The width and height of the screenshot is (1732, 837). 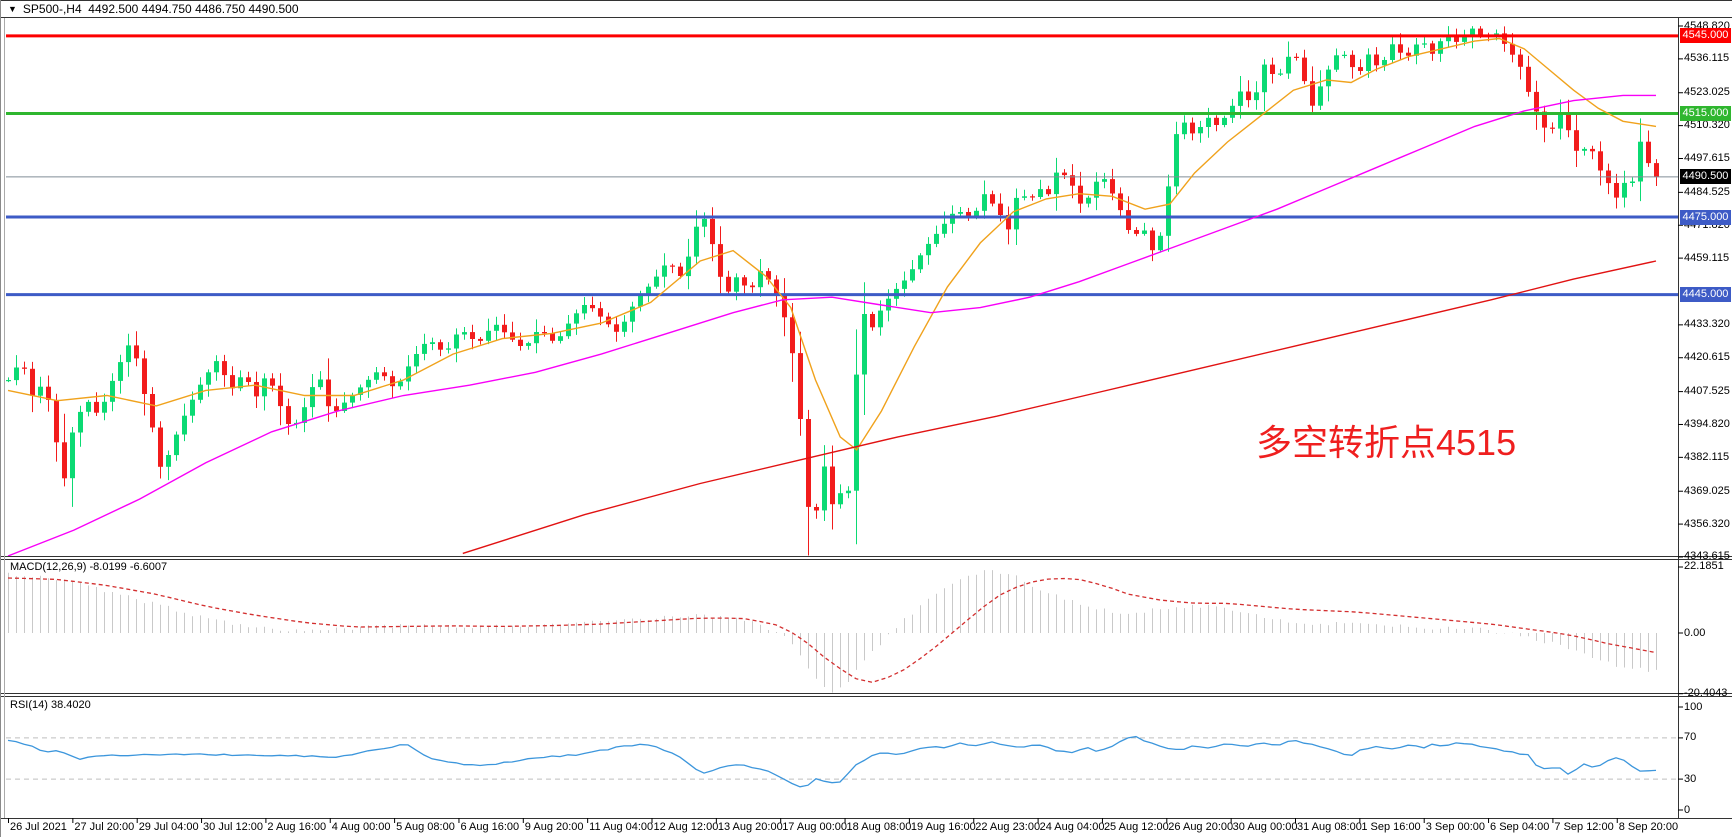 What do you see at coordinates (233, 827) in the screenshot?
I see `time-label: 30 Jul 12:00` at bounding box center [233, 827].